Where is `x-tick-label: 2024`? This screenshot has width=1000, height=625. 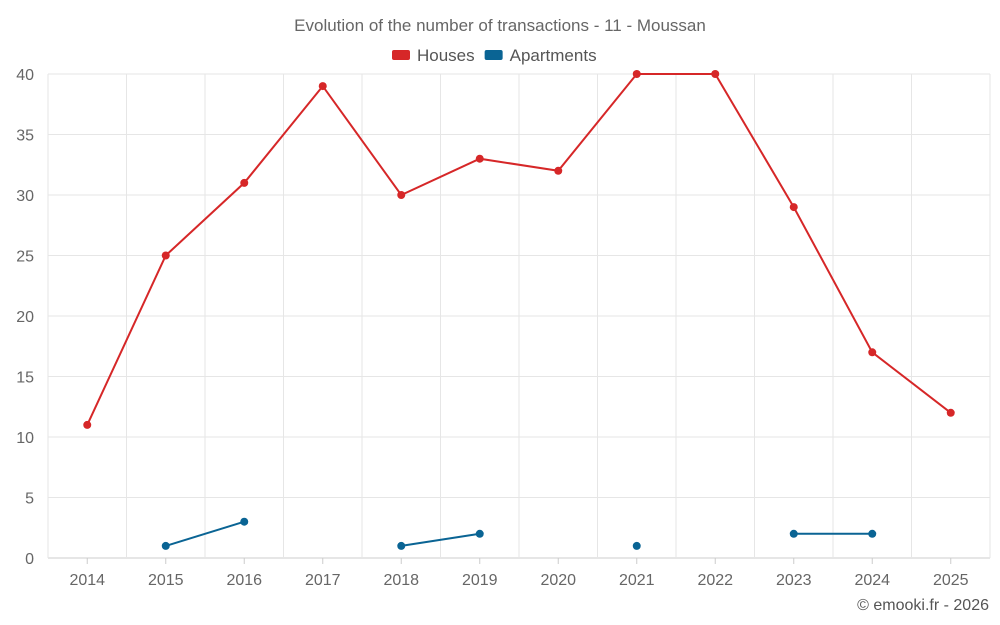
x-tick-label: 2024 is located at coordinates (872, 580).